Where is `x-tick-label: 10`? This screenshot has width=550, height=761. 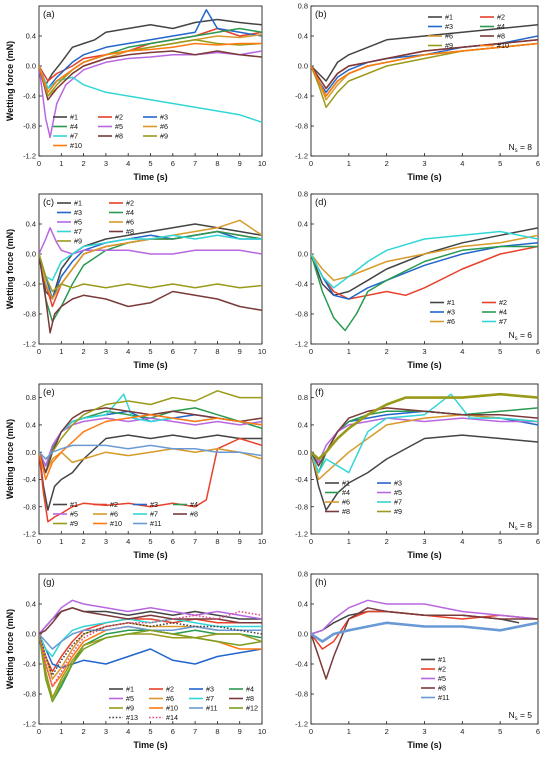
x-tick-label: 10 is located at coordinates (262, 163).